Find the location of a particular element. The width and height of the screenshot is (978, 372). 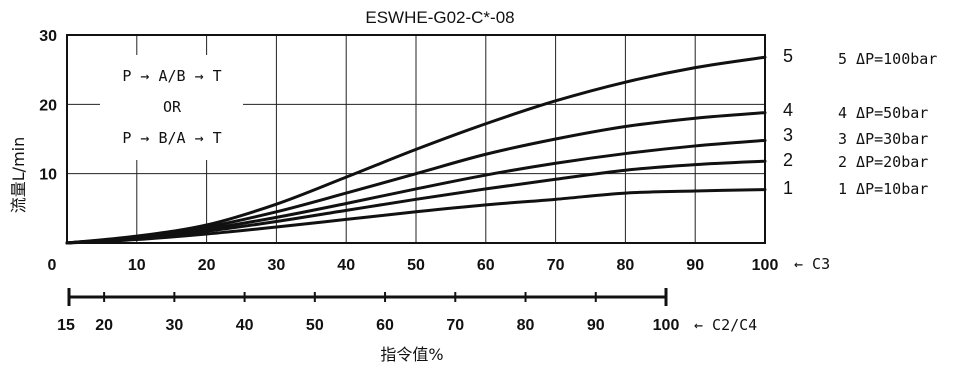

flow-path-annotation: P → A/B → T OR P → B/A → T is located at coordinates (171, 107).